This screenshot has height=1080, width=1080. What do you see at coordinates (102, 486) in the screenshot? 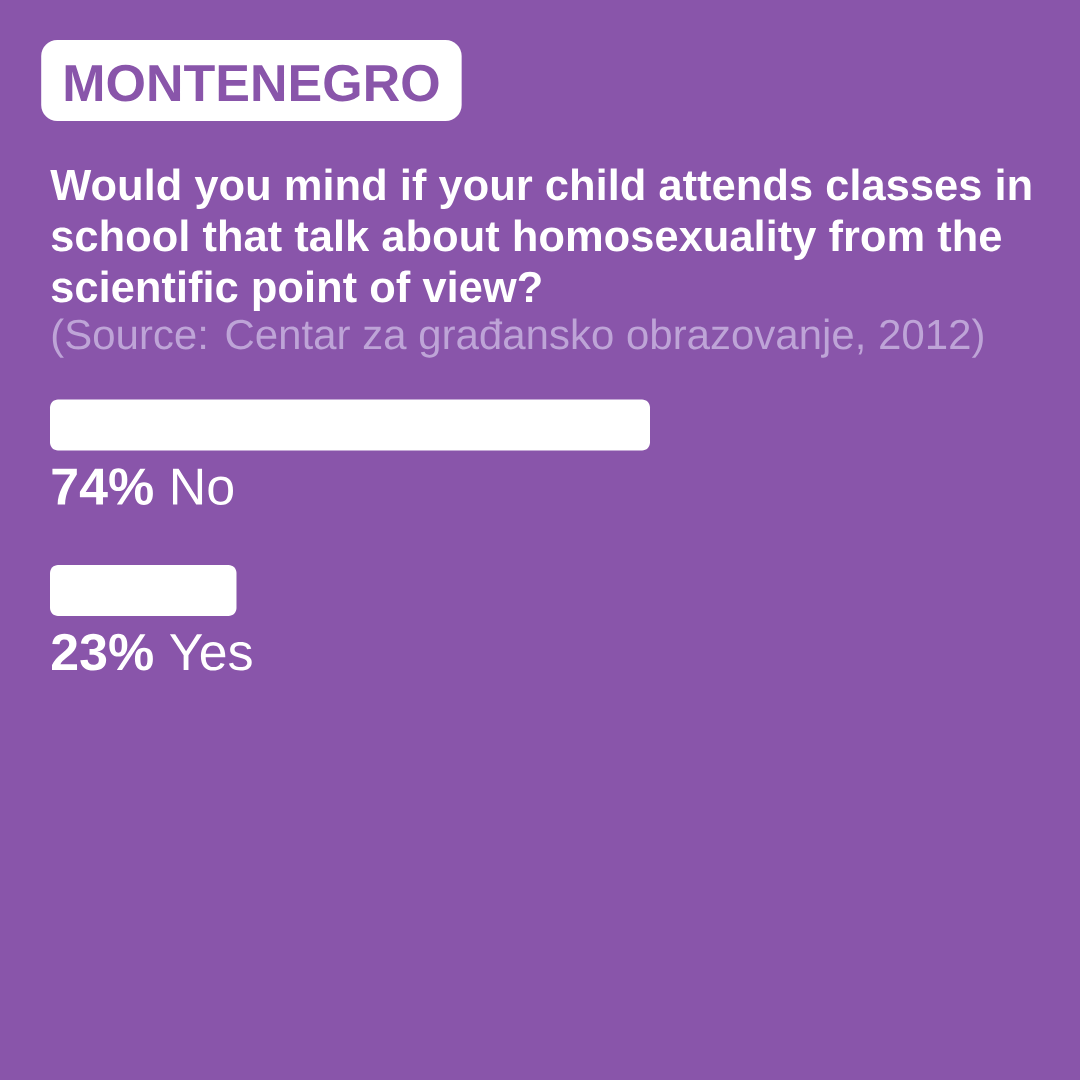
I see `data-label: 74%` at bounding box center [102, 486].